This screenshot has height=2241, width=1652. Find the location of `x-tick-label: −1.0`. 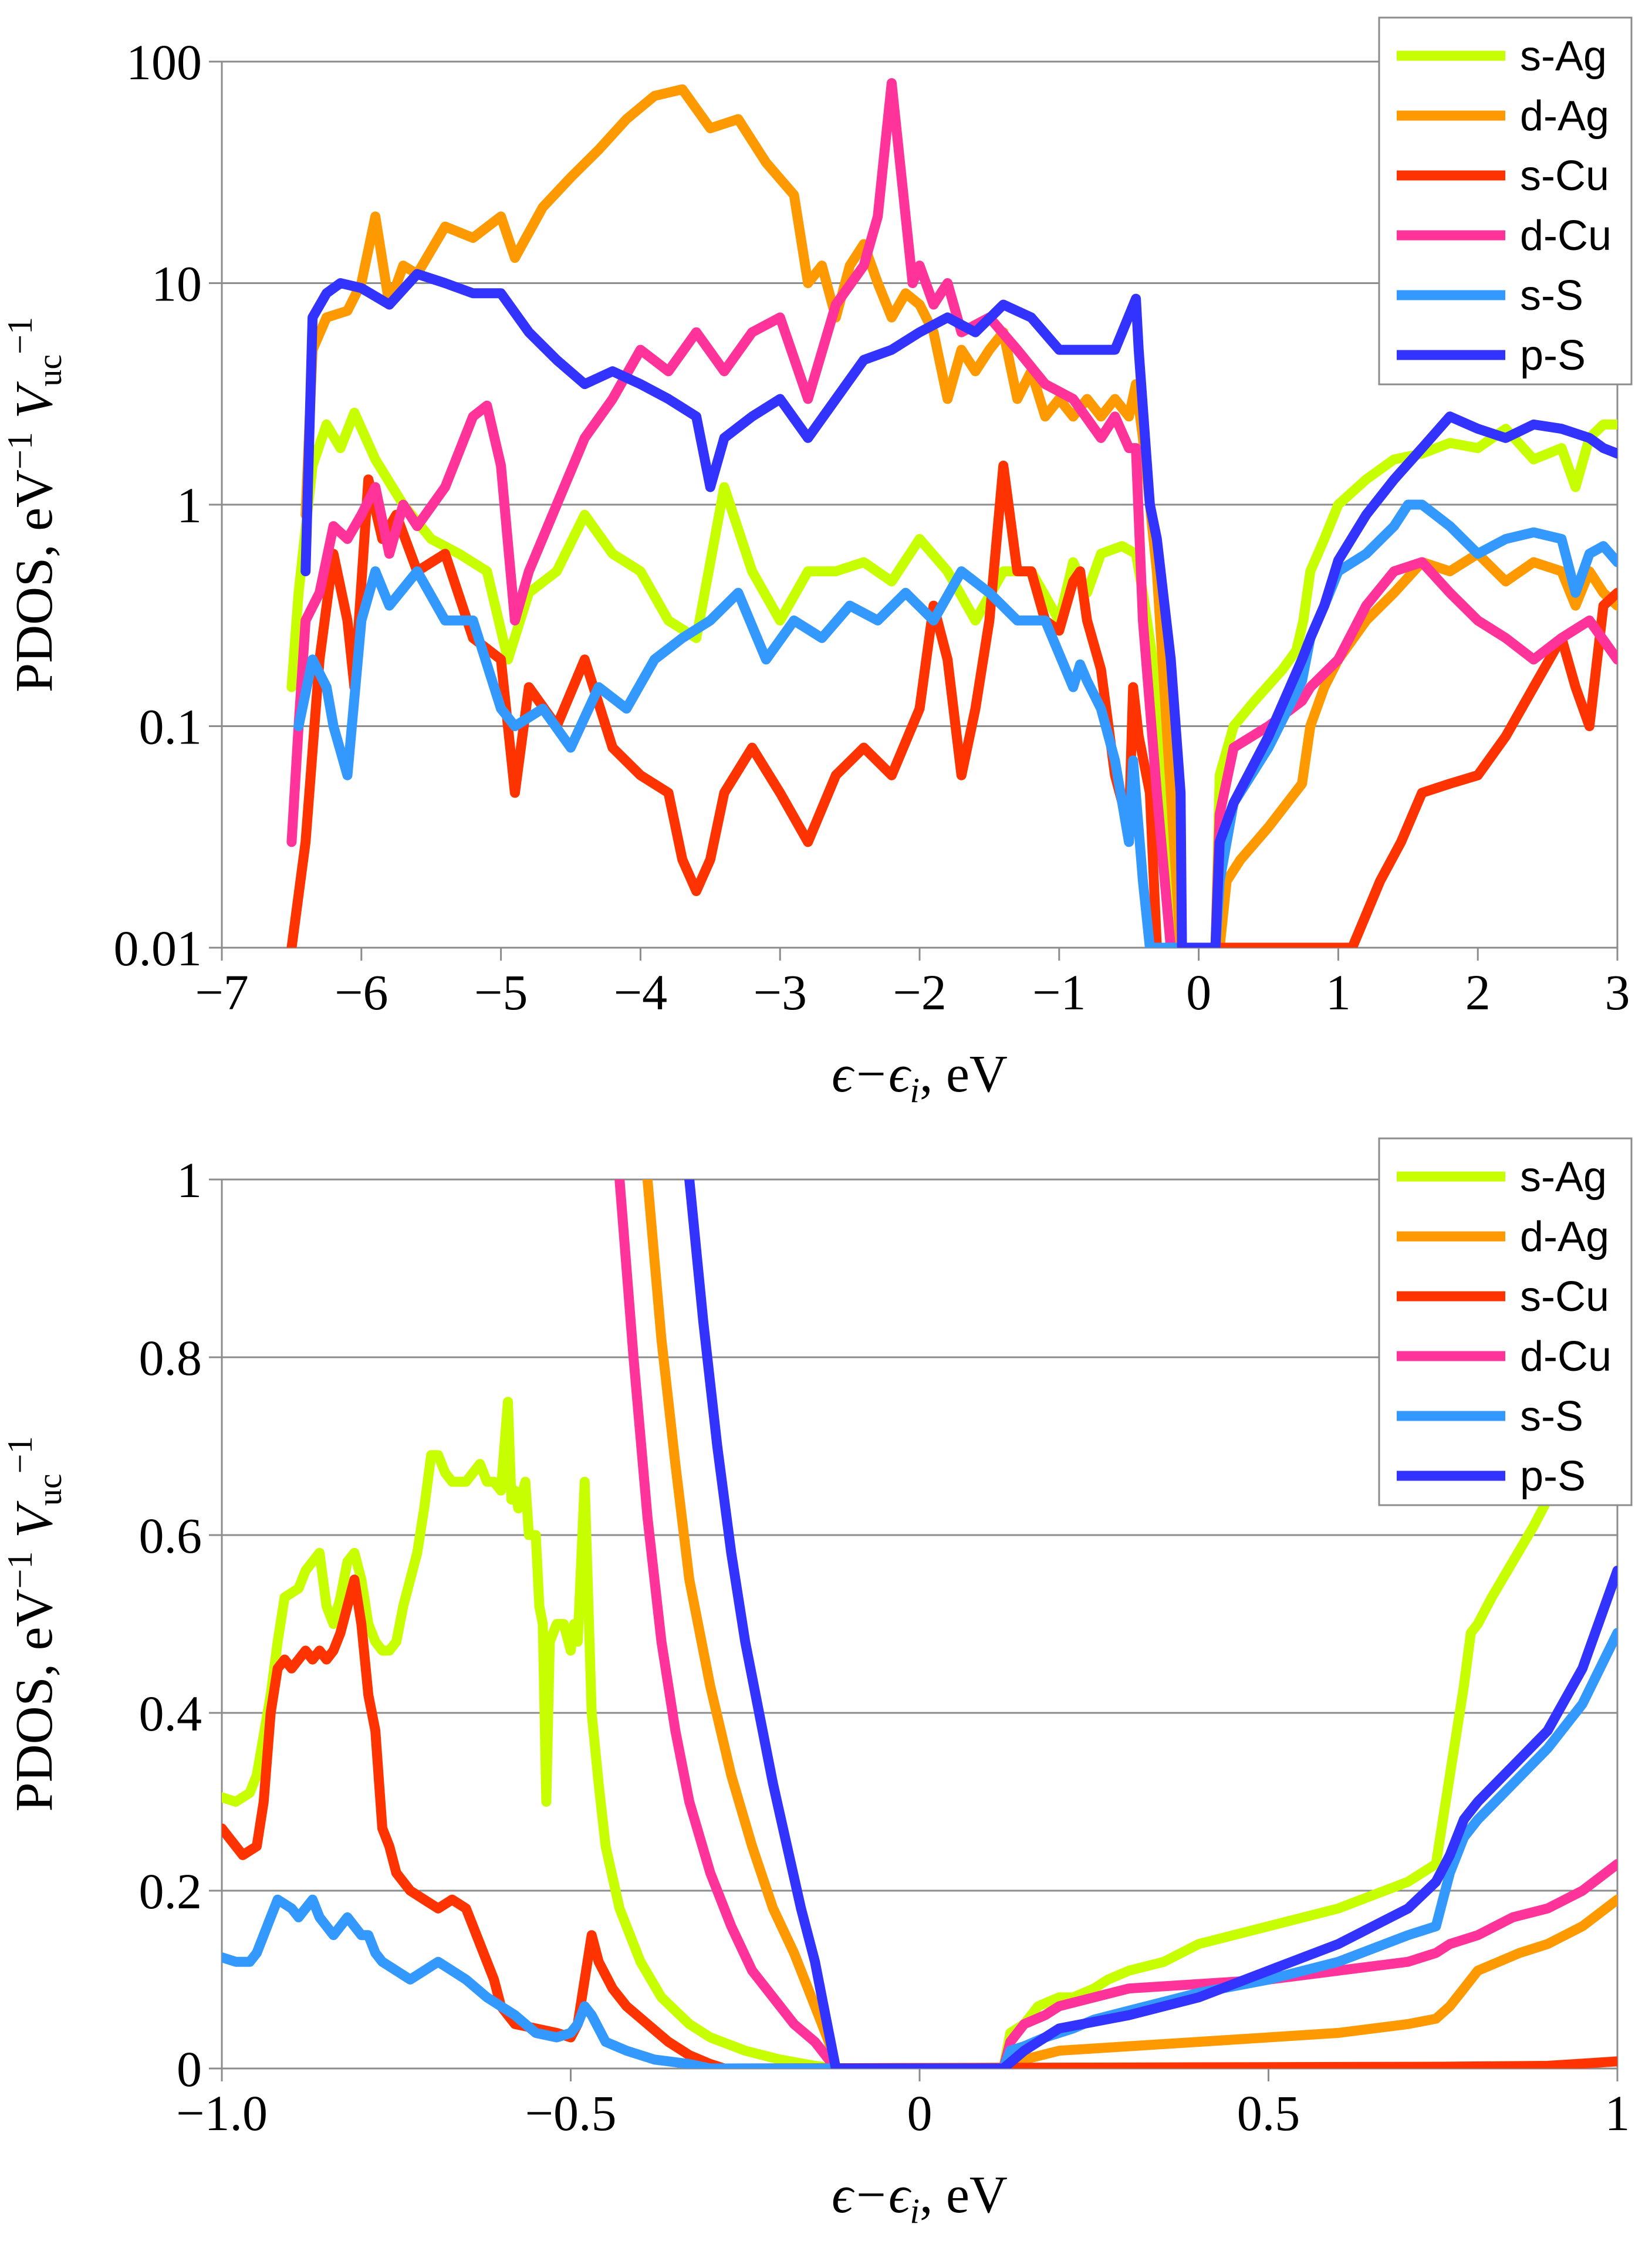

x-tick-label: −1.0 is located at coordinates (222, 2113).